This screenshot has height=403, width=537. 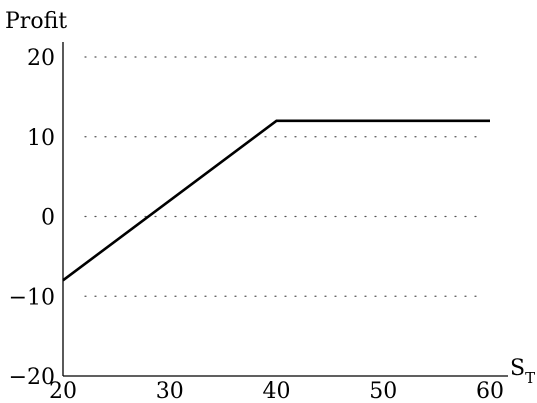 I want to click on x-tick-label: 30, so click(x=170, y=391).